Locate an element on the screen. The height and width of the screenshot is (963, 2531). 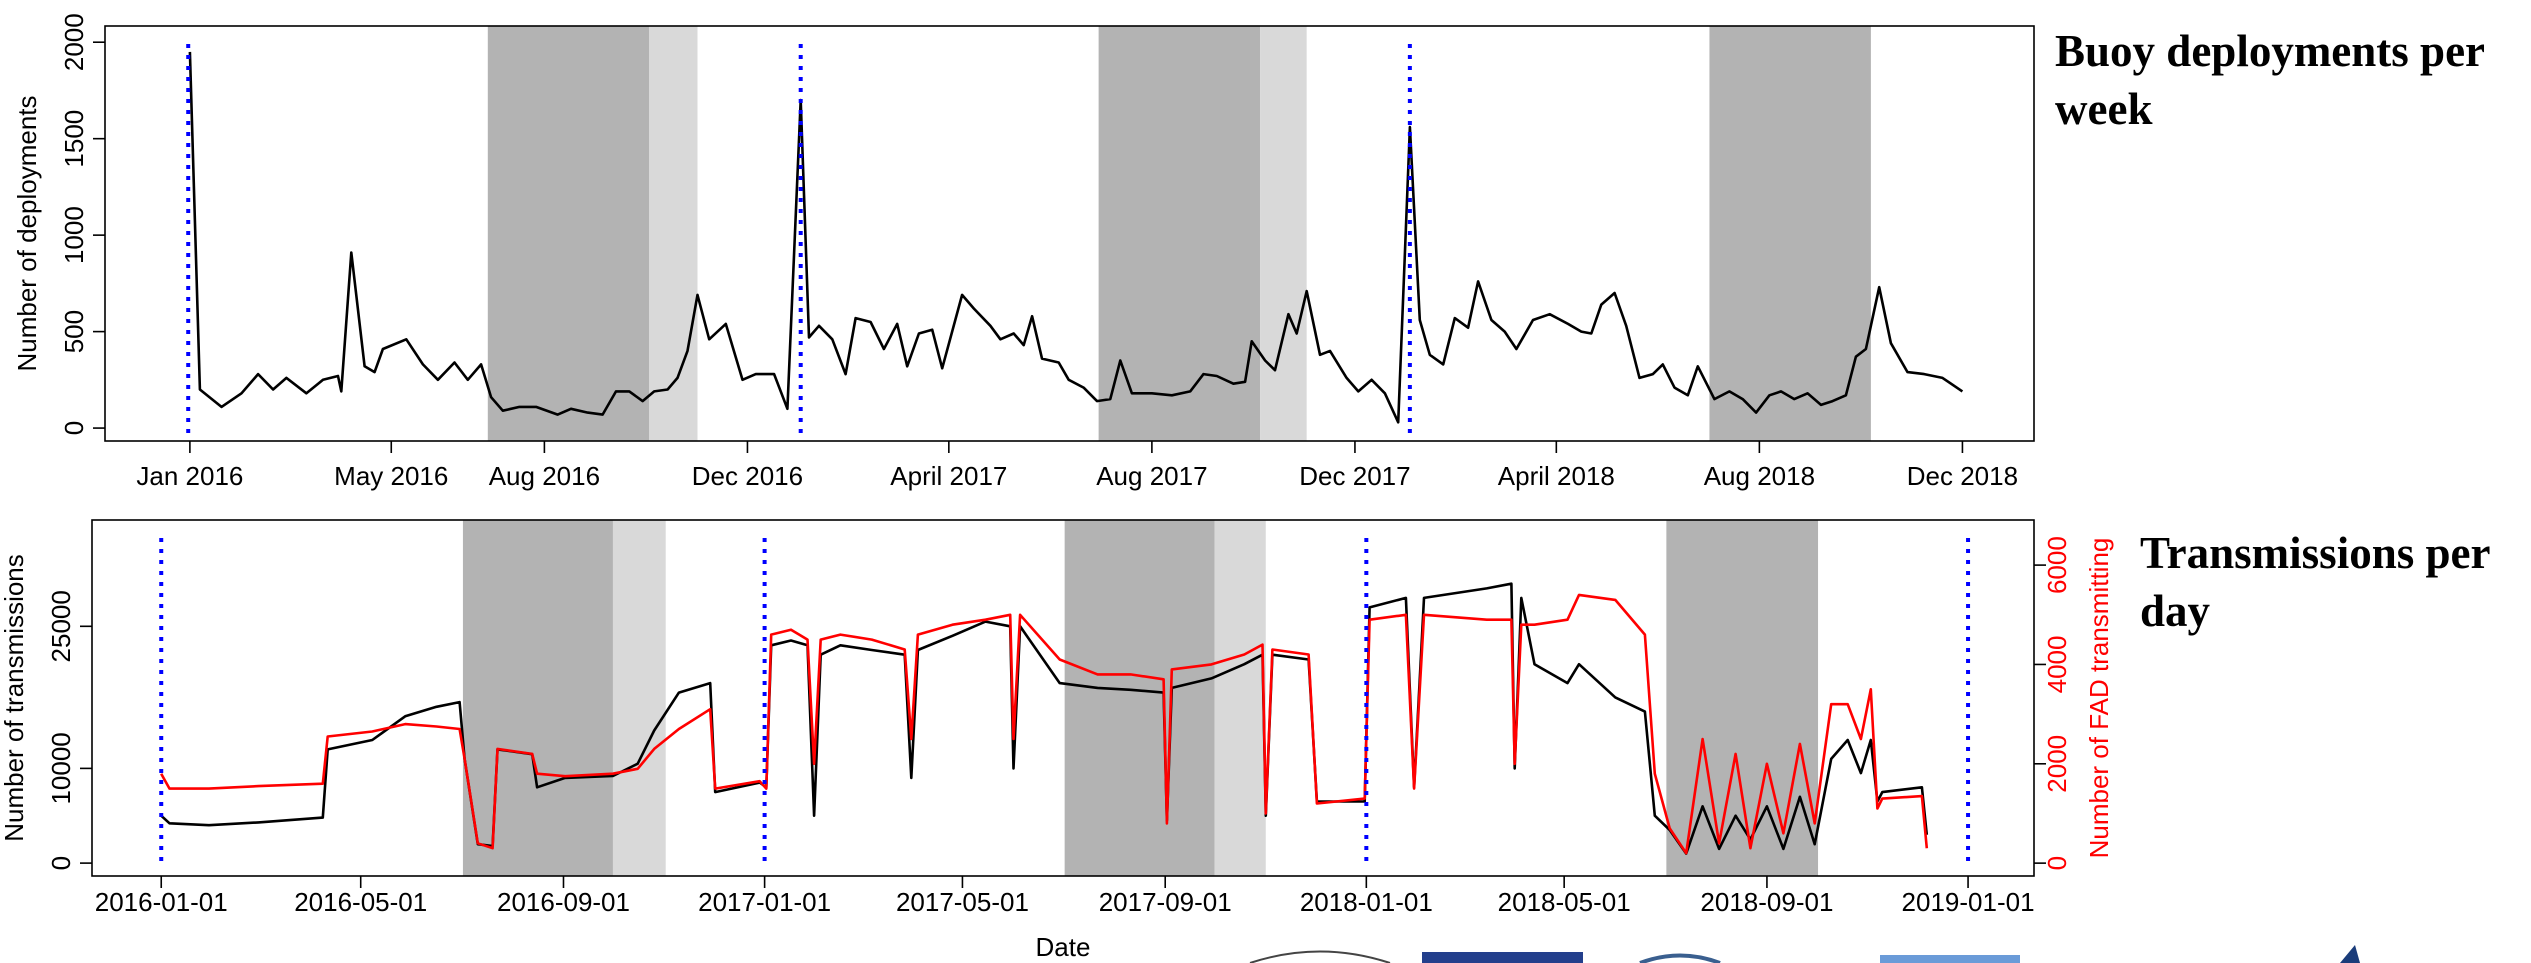
x-tick-label: 2017-05-01 is located at coordinates (962, 902).